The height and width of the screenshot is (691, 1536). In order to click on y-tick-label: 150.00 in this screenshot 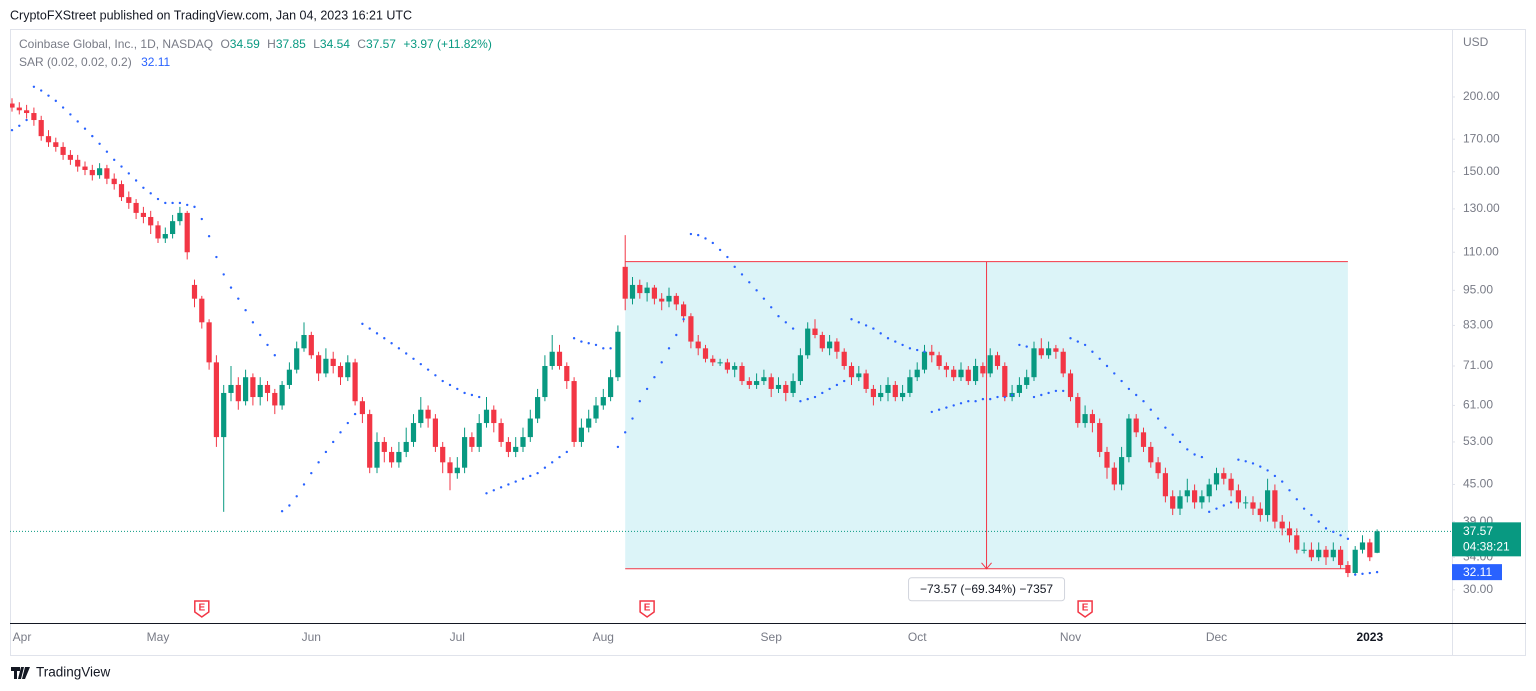, I will do `click(1481, 171)`.